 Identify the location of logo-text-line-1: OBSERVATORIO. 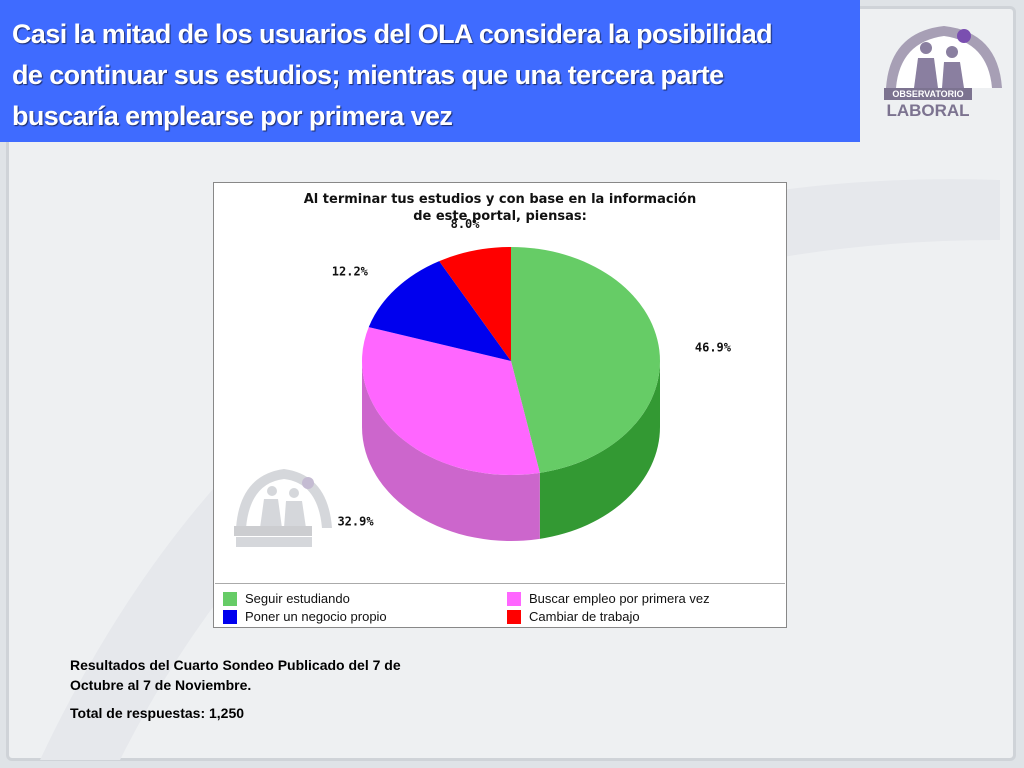
(927, 94).